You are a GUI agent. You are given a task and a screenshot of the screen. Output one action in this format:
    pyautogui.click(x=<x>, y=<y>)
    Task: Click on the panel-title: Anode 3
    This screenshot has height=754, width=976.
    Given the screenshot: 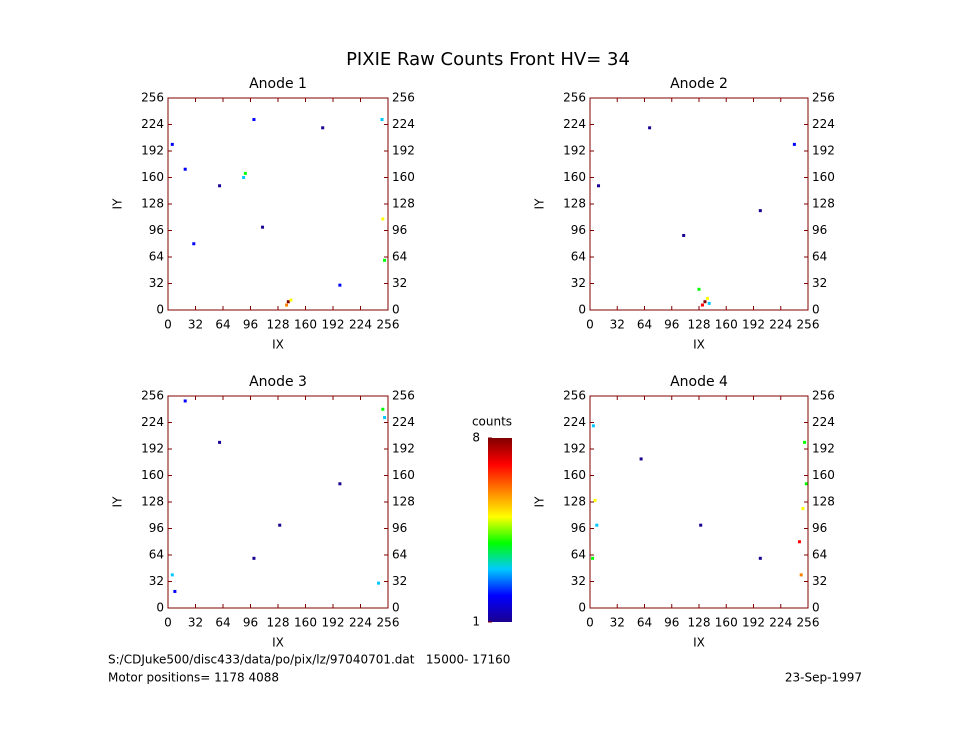 What is the action you would take?
    pyautogui.click(x=278, y=382)
    